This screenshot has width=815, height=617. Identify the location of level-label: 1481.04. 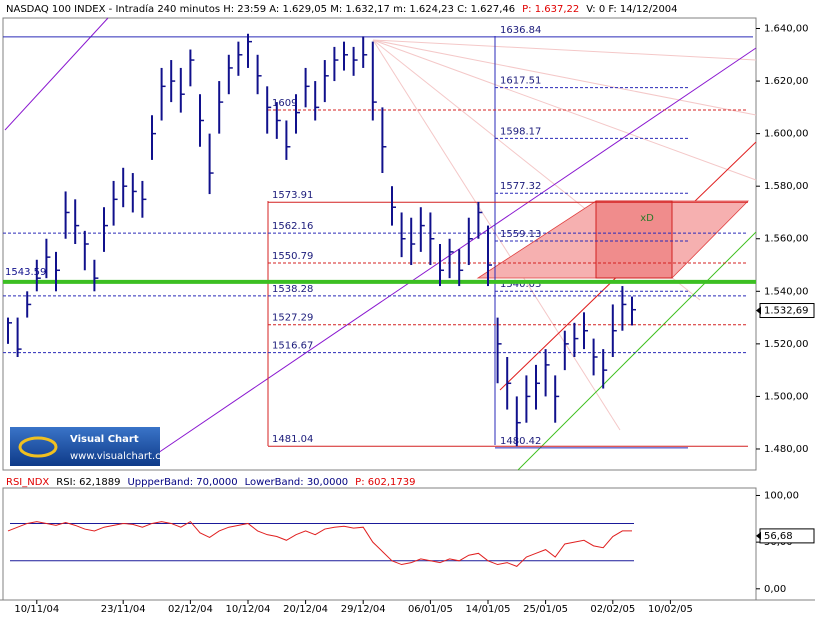
(292, 439).